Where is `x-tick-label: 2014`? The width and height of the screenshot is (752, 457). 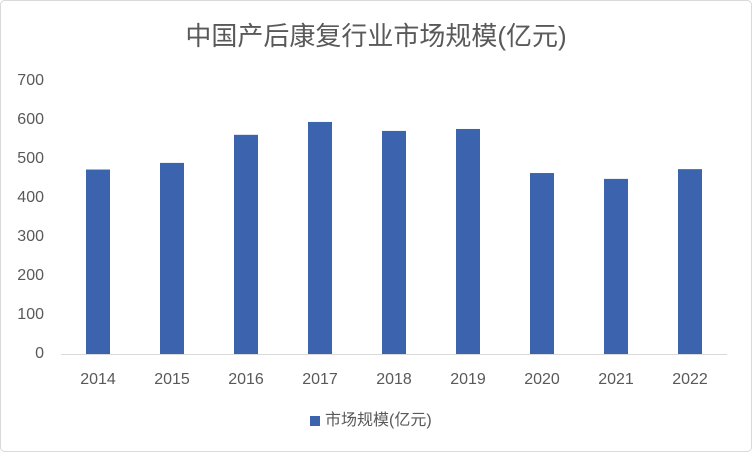 x-tick-label: 2014 is located at coordinates (98, 379).